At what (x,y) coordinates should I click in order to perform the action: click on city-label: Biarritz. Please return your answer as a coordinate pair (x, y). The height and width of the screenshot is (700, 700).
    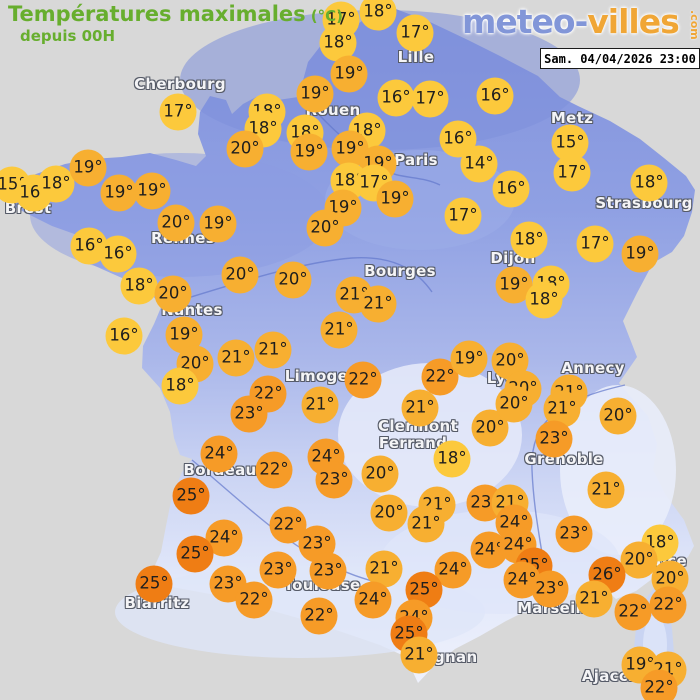
    Looking at the image, I should click on (157, 603).